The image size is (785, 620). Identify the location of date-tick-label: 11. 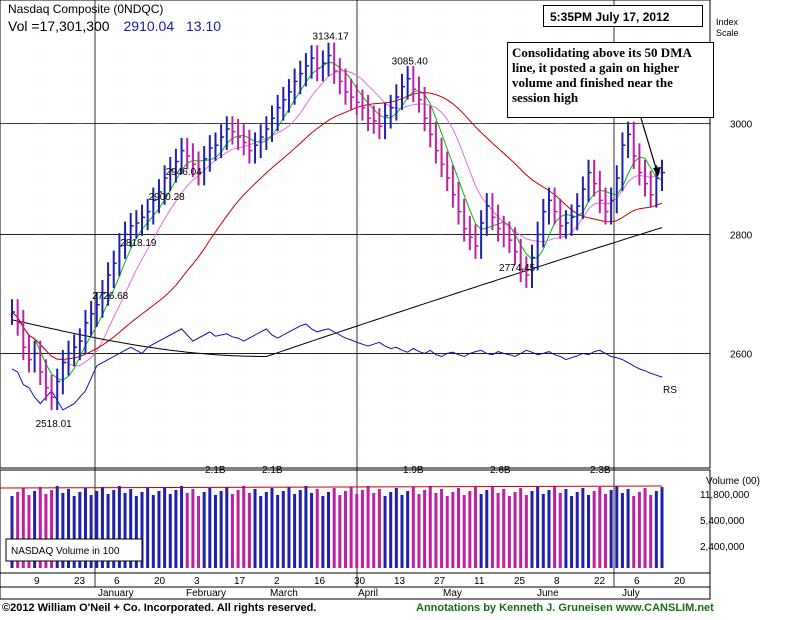
(479, 581).